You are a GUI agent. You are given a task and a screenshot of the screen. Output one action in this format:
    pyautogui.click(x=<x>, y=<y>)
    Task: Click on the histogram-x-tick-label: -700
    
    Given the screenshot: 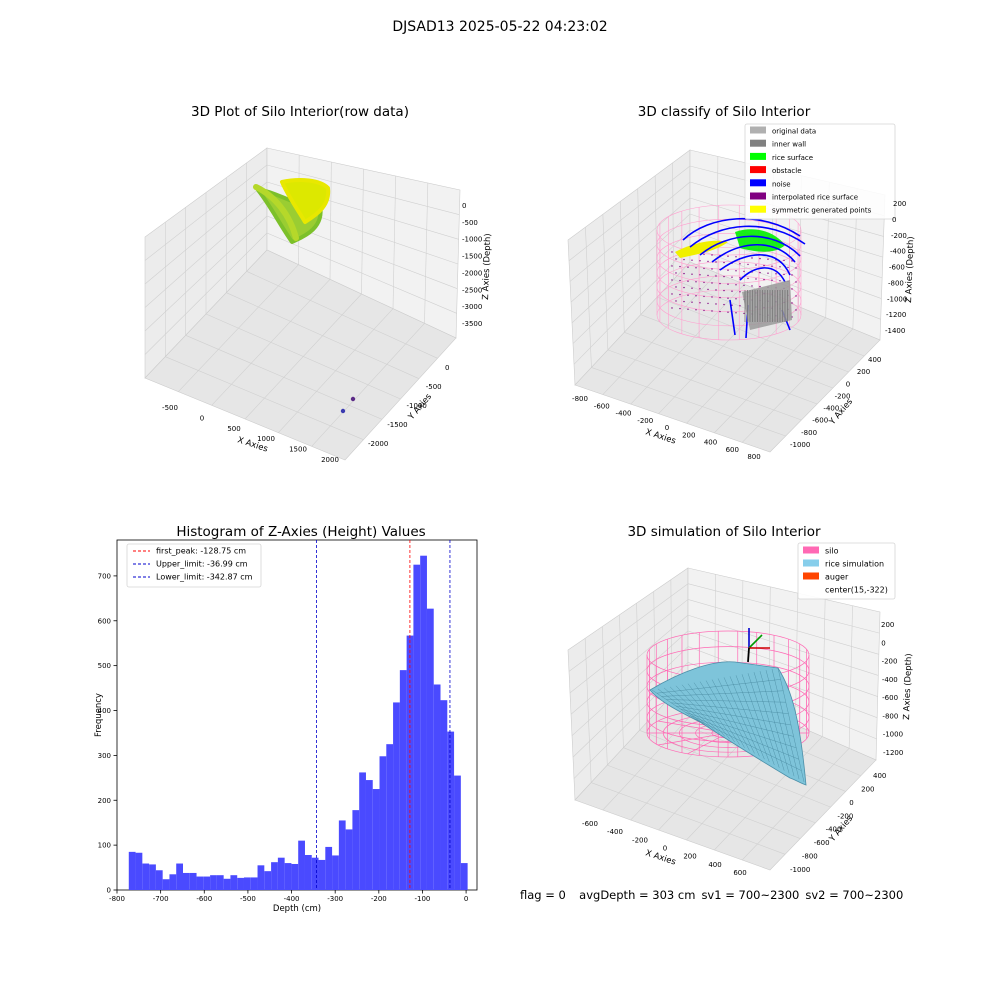 What is the action you would take?
    pyautogui.click(x=161, y=899)
    